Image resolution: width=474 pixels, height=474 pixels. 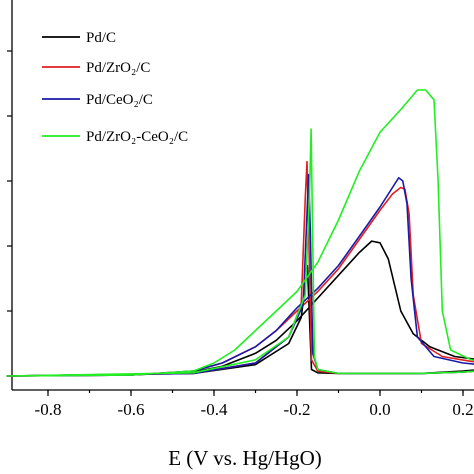 I want to click on x-axis-ticks: -0.8 -0.6 -0.4 -0.2 0.0 0.2, so click(x=254, y=404).